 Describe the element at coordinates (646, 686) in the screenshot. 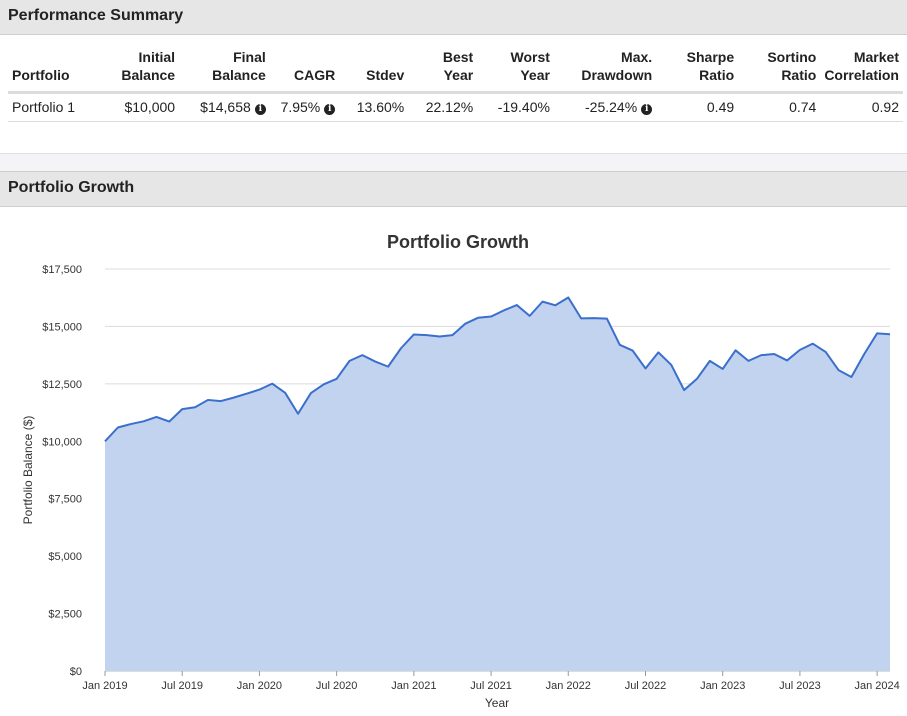

I see `x-tick-label: Jul 2022` at that location.